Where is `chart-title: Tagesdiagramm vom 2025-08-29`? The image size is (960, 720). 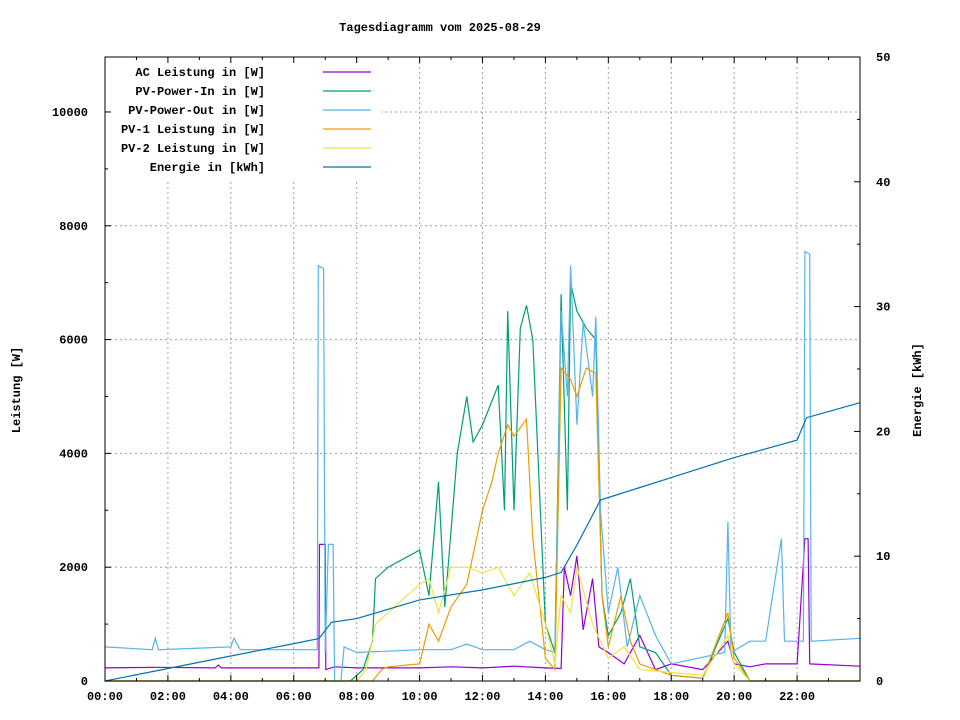 chart-title: Tagesdiagramm vom 2025-08-29 is located at coordinates (440, 28).